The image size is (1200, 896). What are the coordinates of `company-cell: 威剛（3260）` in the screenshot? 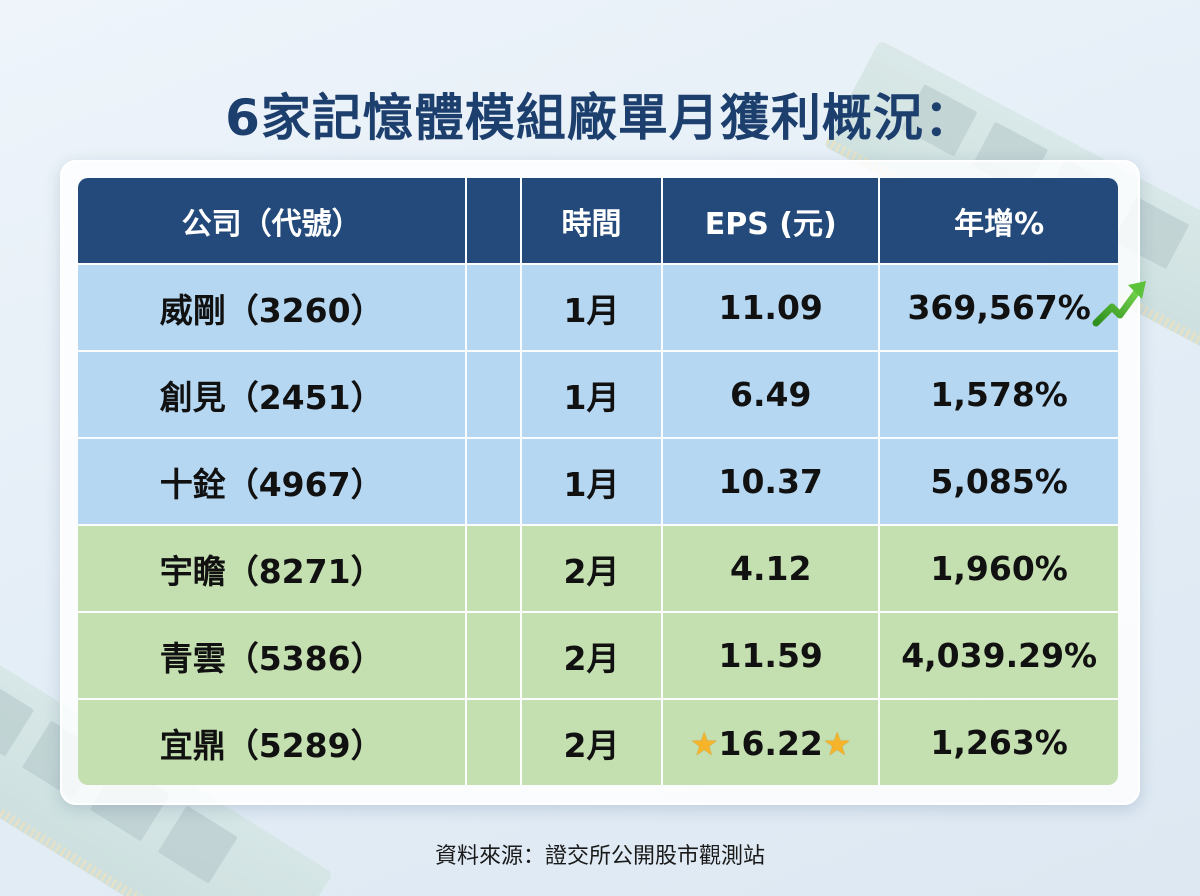 It's located at (272, 307).